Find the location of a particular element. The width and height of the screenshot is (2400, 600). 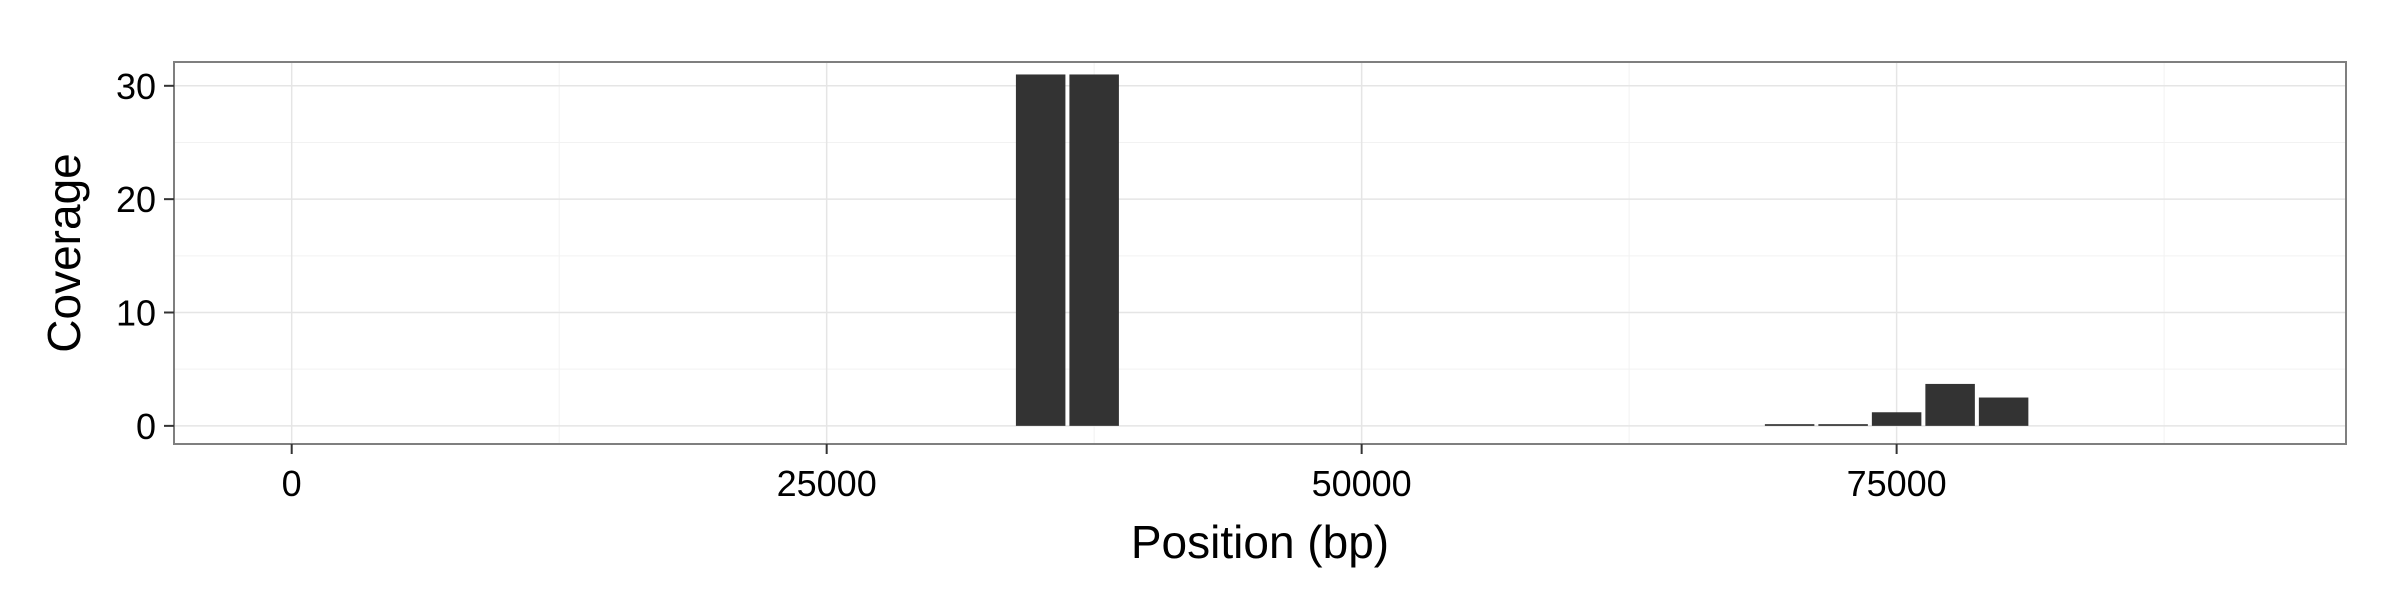

y-tick-label: 20 is located at coordinates (136, 199).